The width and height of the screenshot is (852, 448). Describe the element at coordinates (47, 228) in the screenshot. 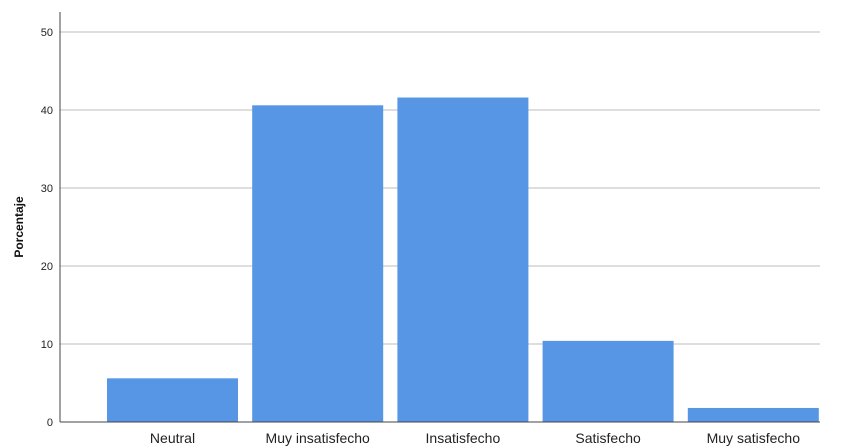

I see `y-tick-labels: 0 10 20 30 40 50` at that location.